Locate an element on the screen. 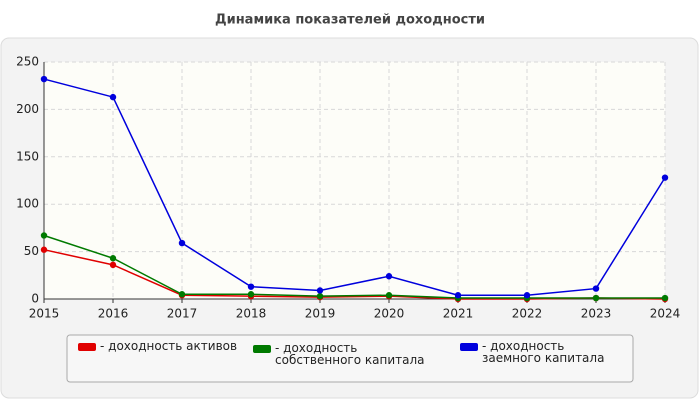 This screenshot has height=400, width=700. legend is located at coordinates (350, 358).